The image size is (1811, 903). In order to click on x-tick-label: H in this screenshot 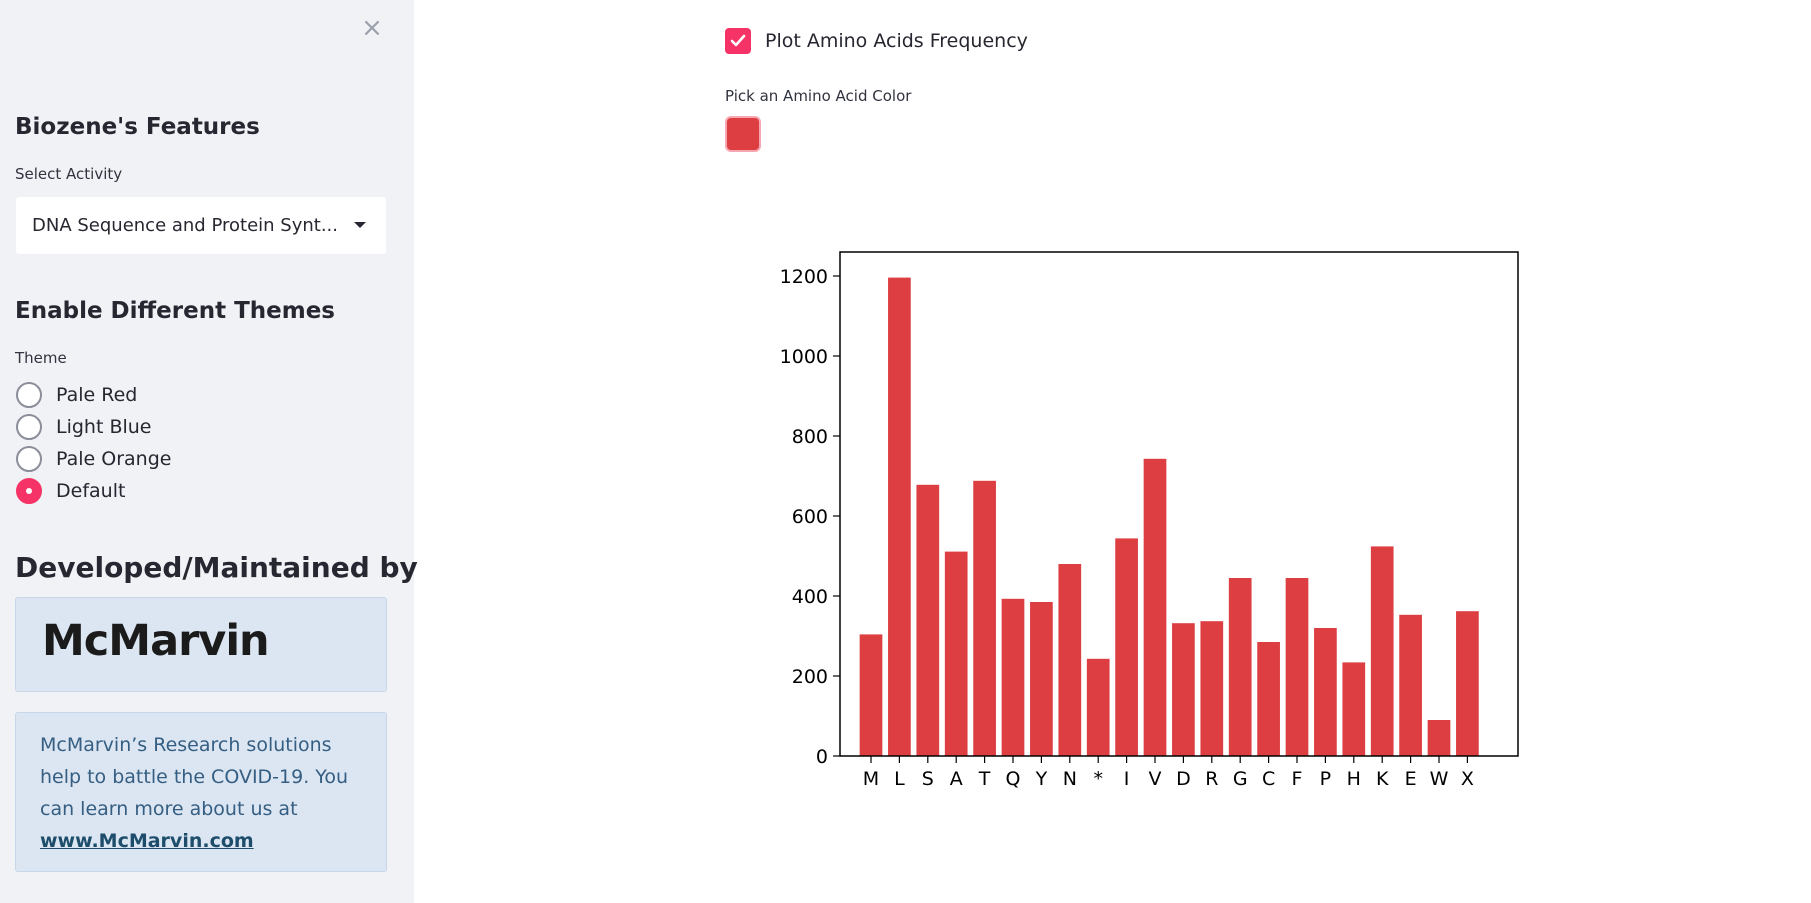, I will do `click(1354, 779)`.